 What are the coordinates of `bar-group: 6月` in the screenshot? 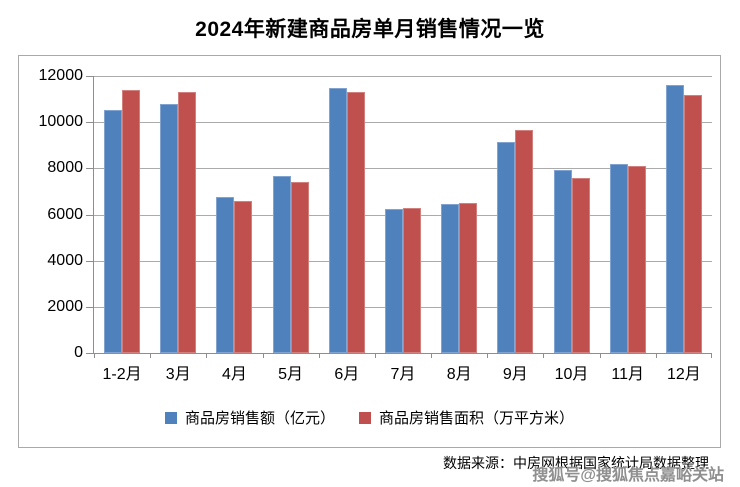 It's located at (346, 229).